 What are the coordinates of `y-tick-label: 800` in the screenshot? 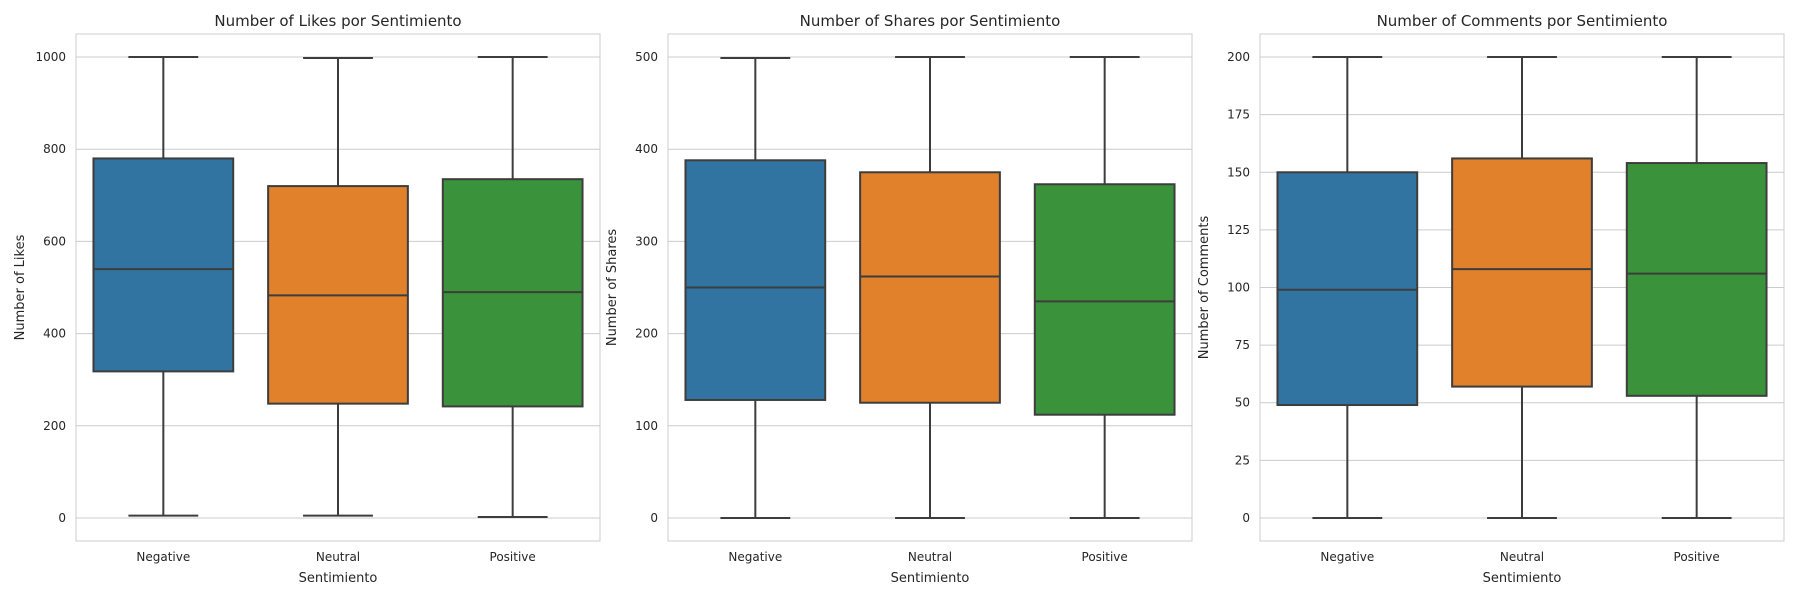 It's located at (54, 149).